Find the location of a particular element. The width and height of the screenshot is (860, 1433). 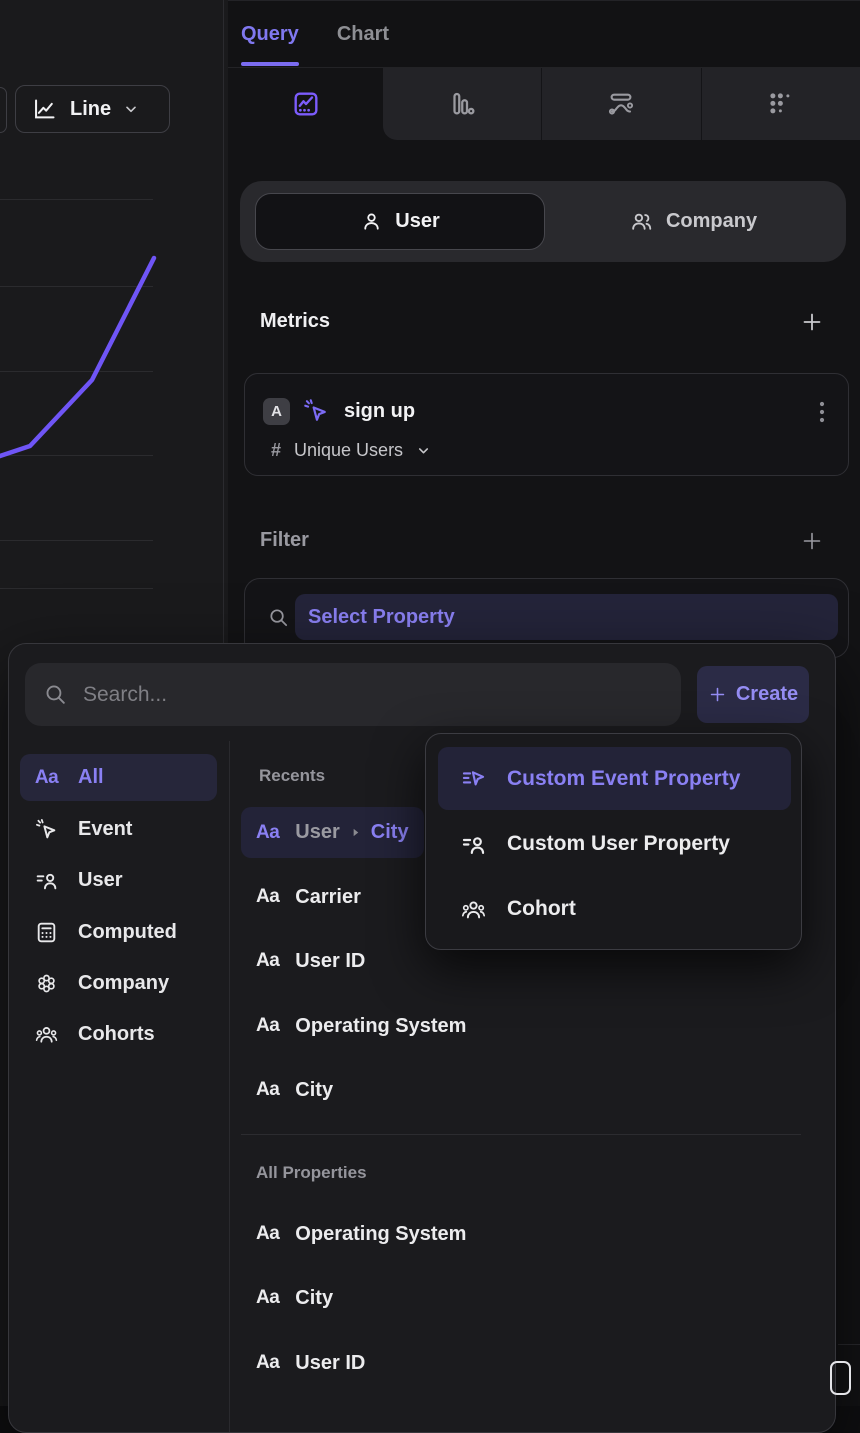

category-label: Computed is located at coordinates (127, 932).